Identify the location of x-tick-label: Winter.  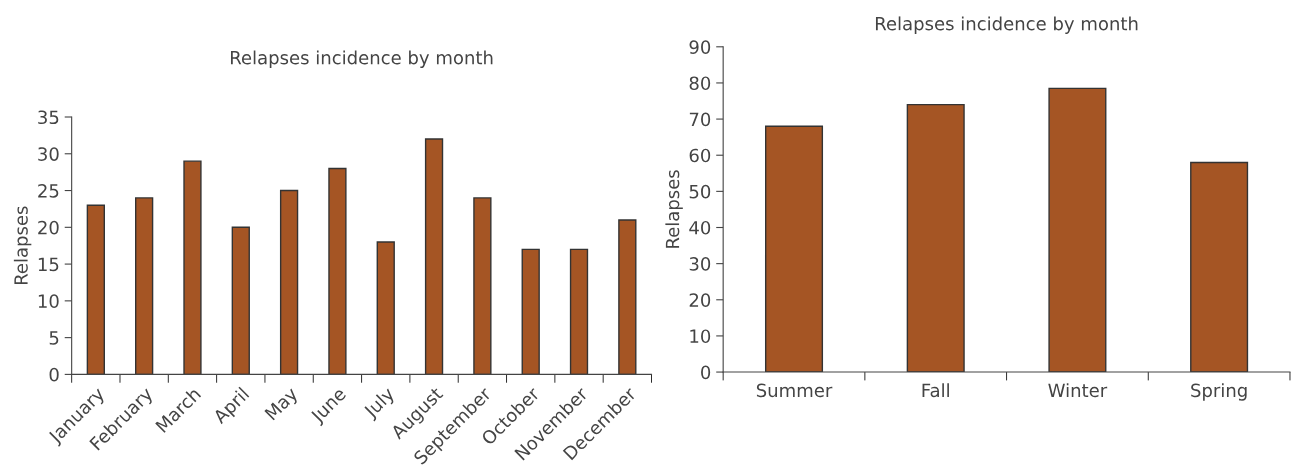
(1078, 390).